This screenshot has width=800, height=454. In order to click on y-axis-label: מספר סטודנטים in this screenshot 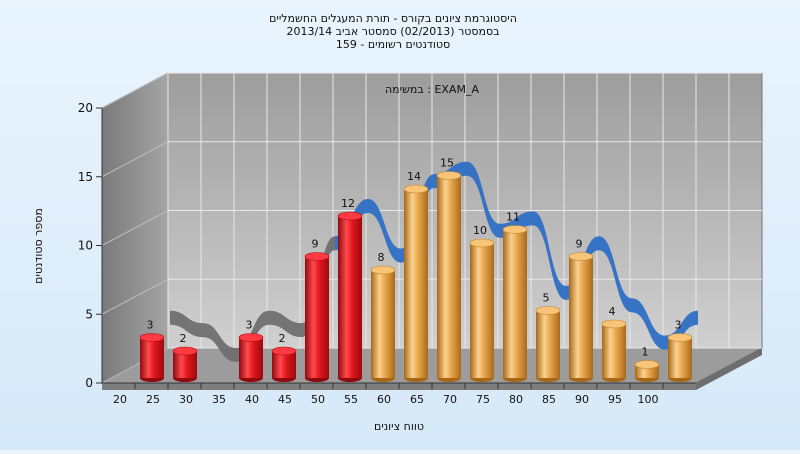, I will do `click(38, 246)`.